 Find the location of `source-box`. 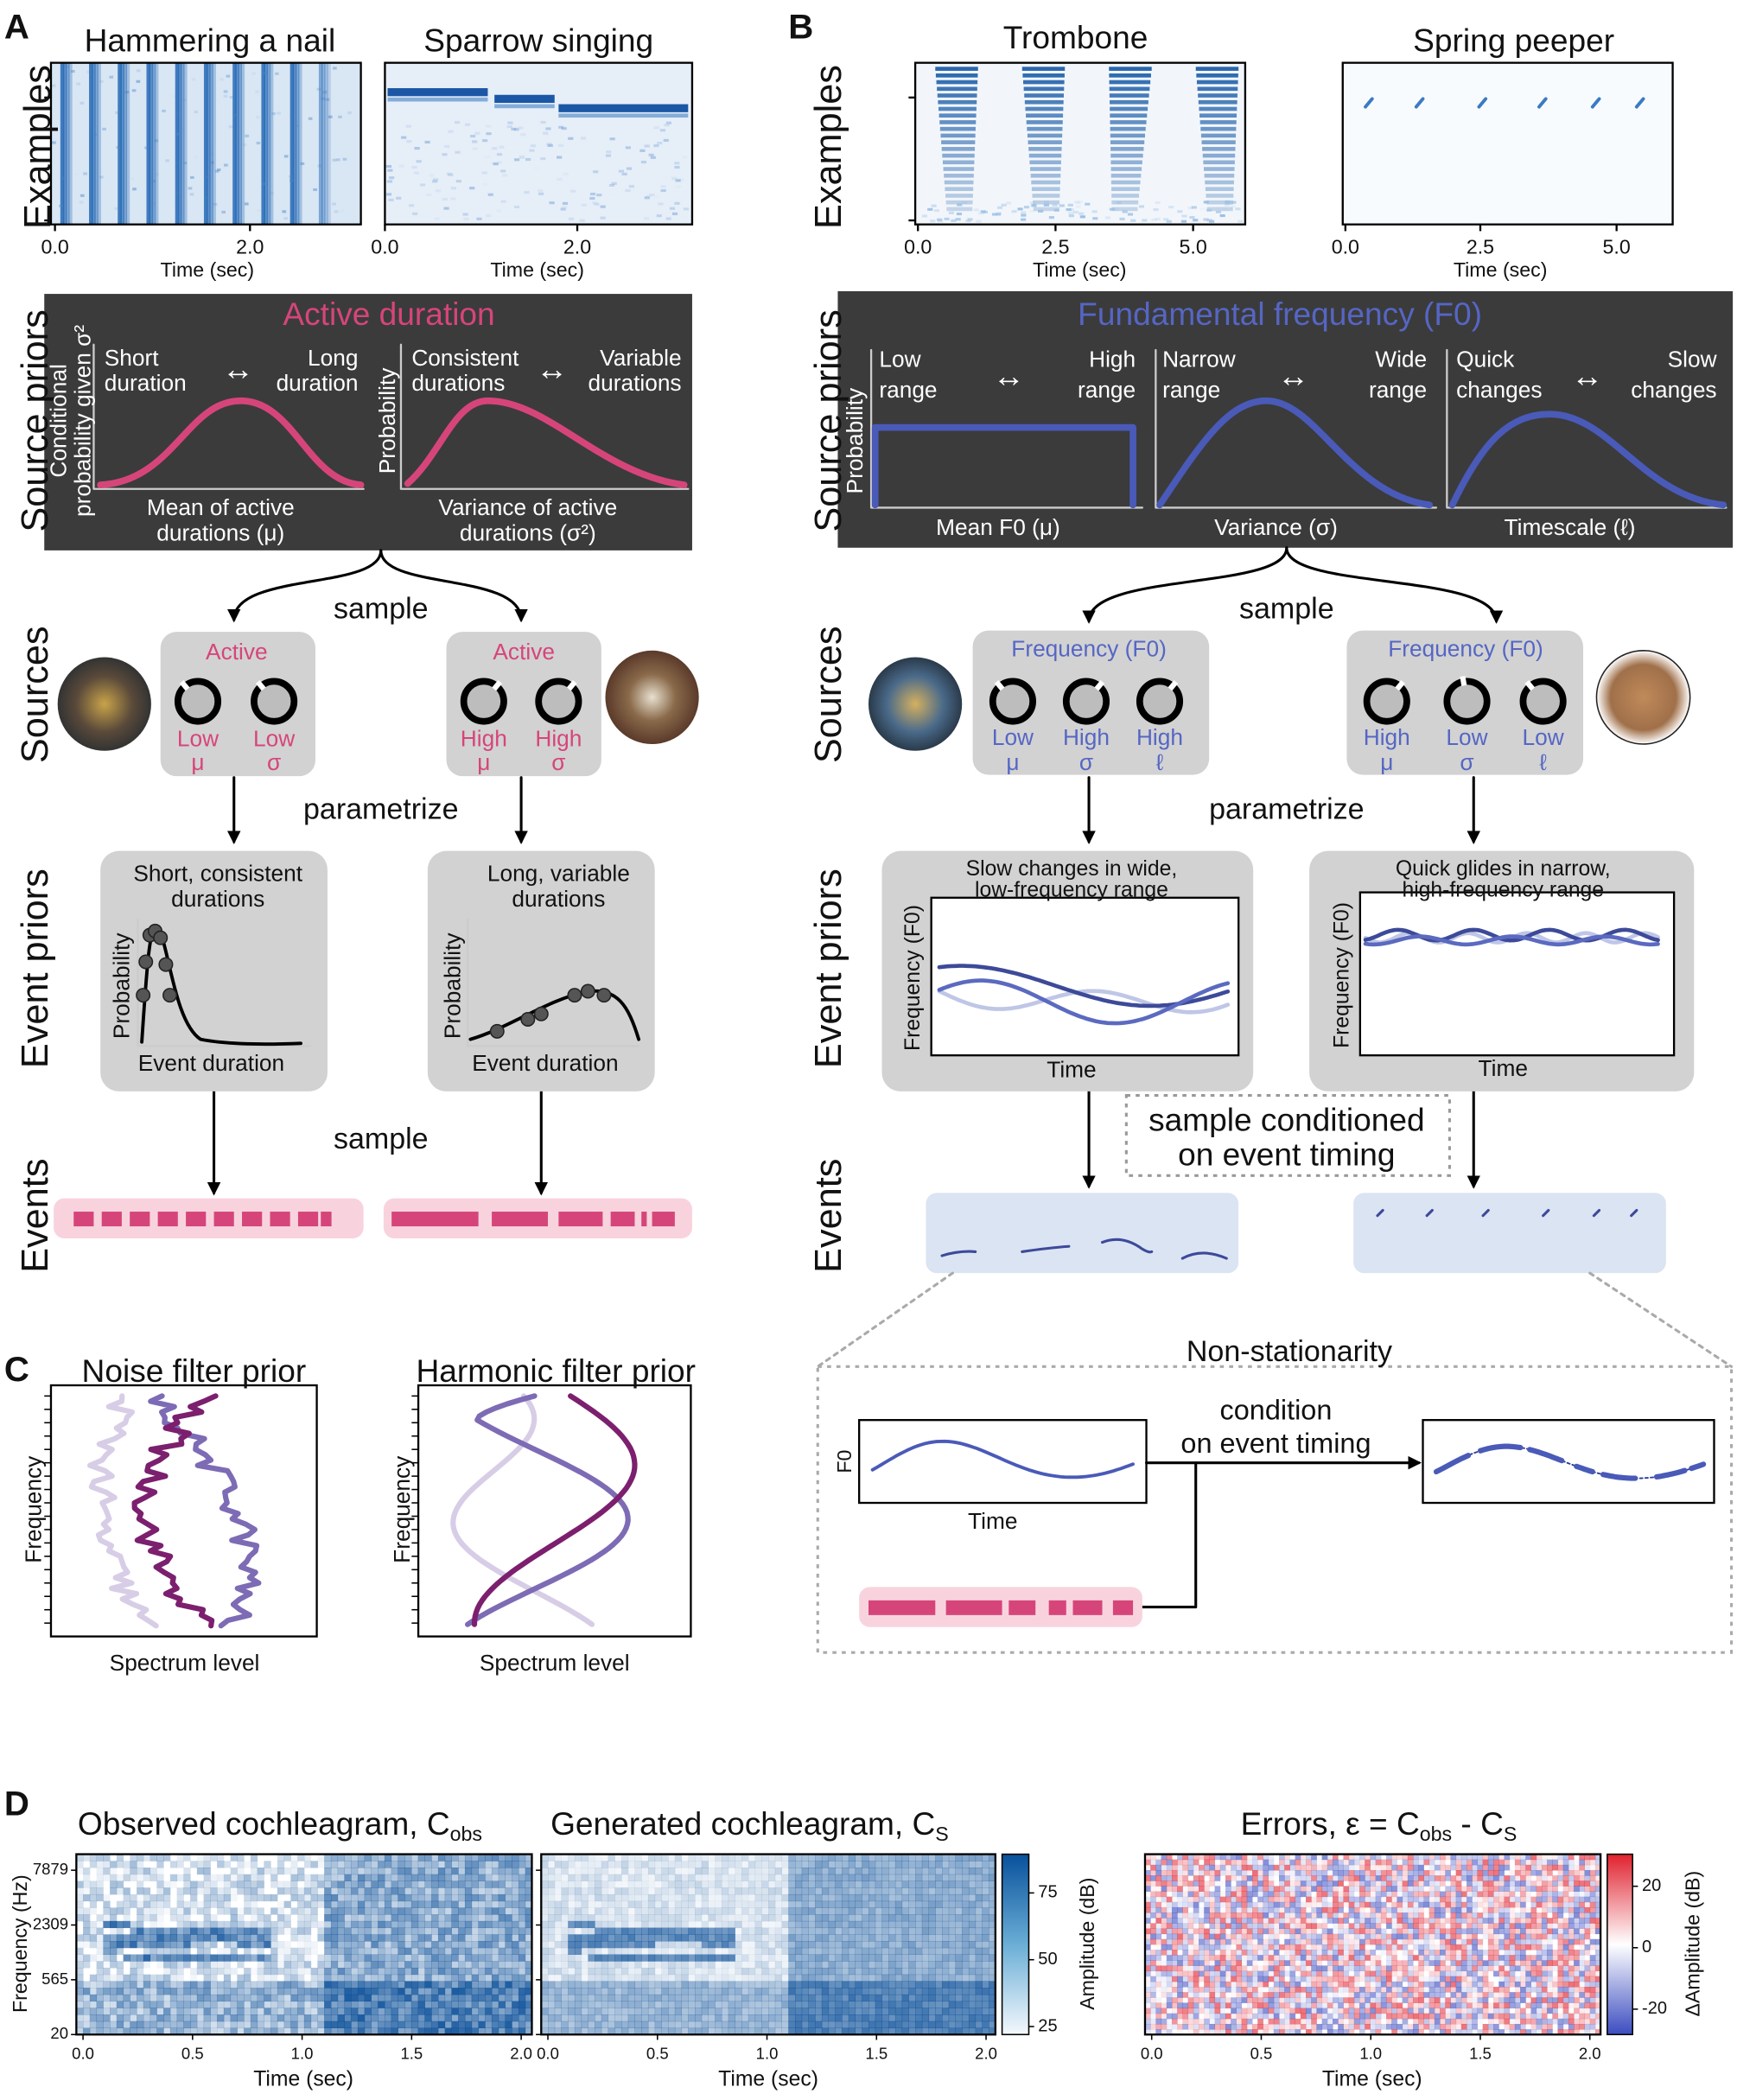

source-box is located at coordinates (238, 704).